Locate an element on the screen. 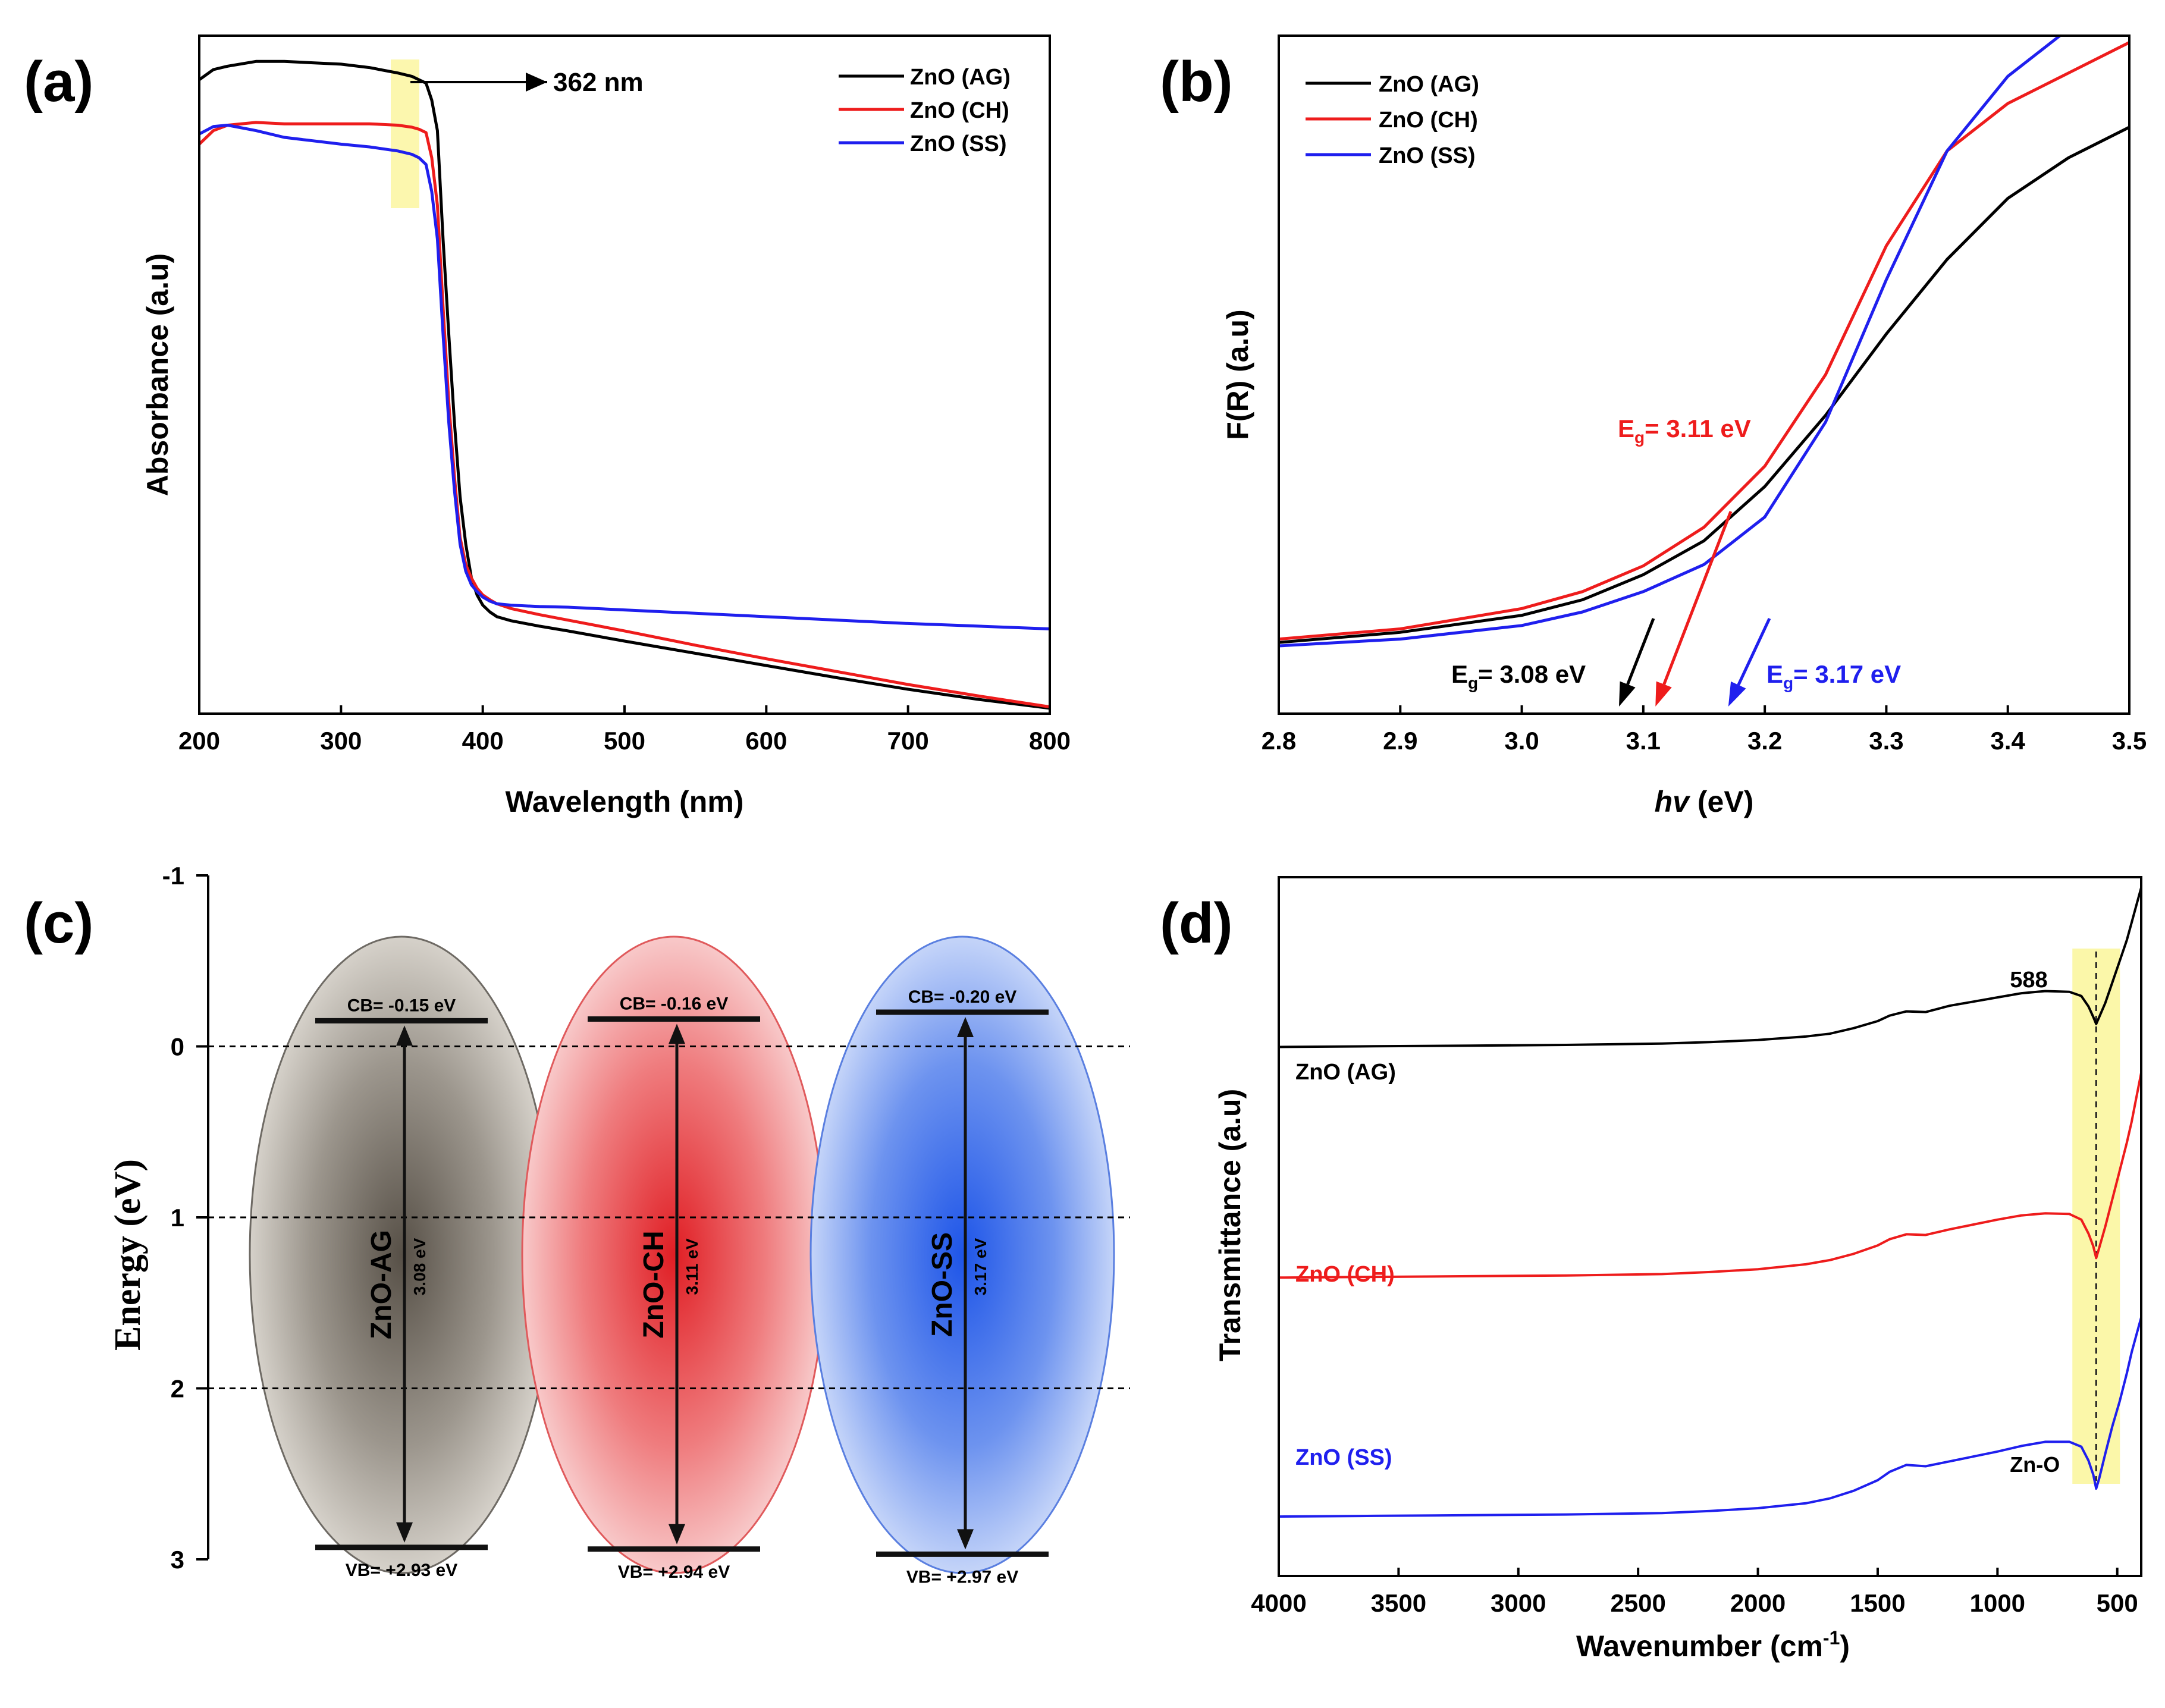  c-vb-label-ss: VB= +2.97 eV is located at coordinates (962, 1577).